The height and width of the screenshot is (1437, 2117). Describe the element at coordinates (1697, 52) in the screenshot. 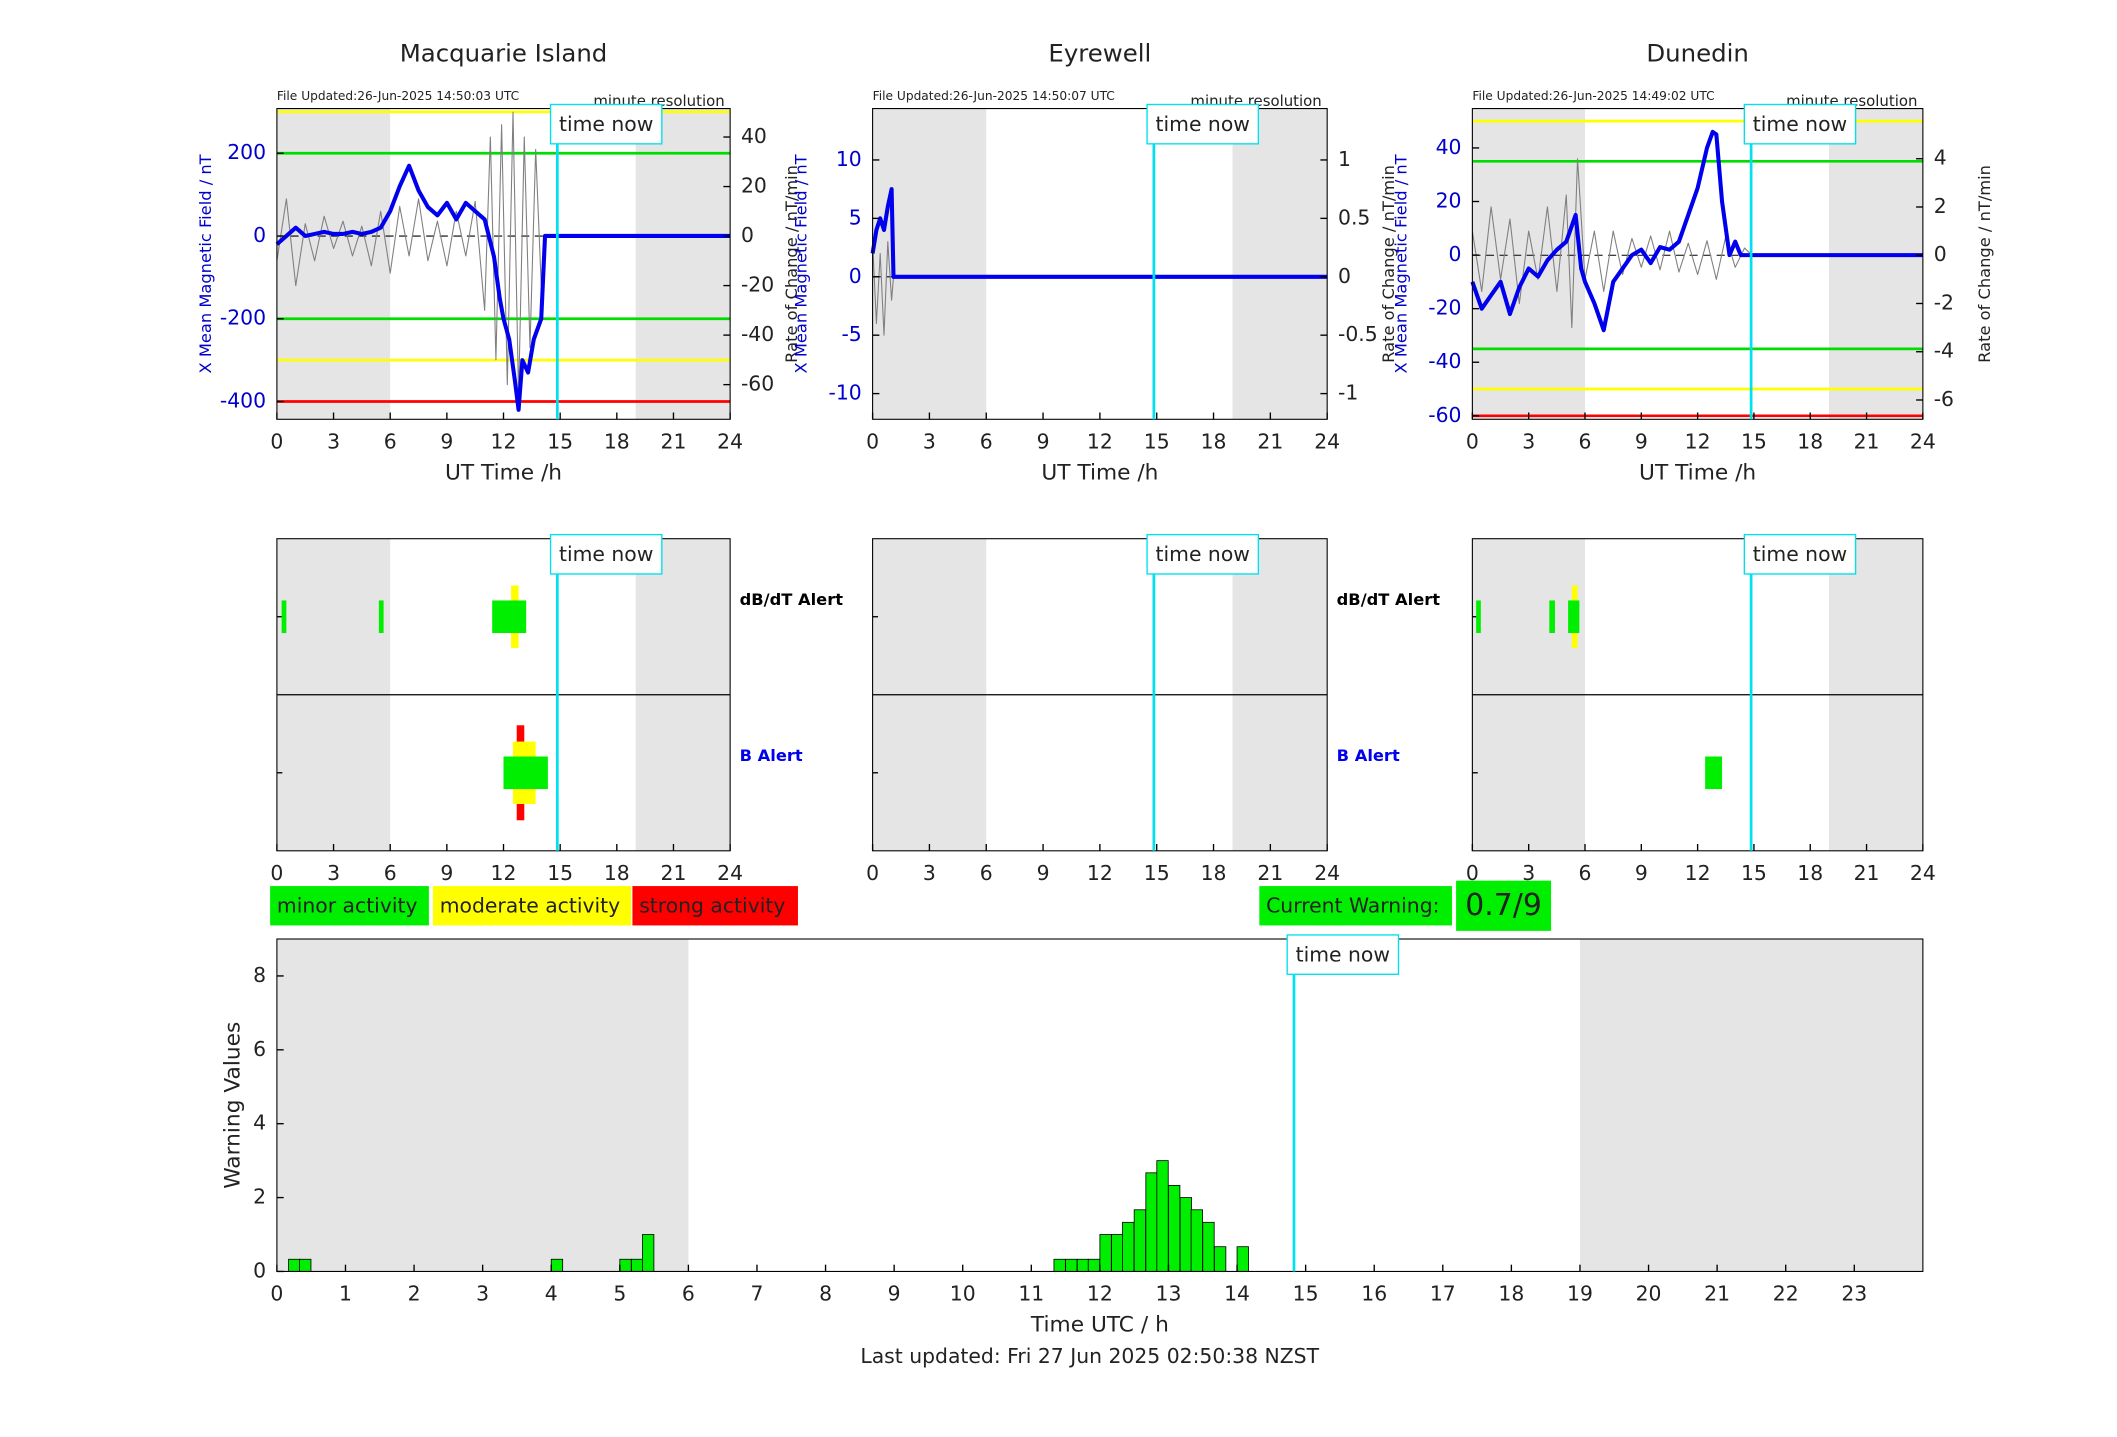

I see `panel-title: Dunedin` at that location.